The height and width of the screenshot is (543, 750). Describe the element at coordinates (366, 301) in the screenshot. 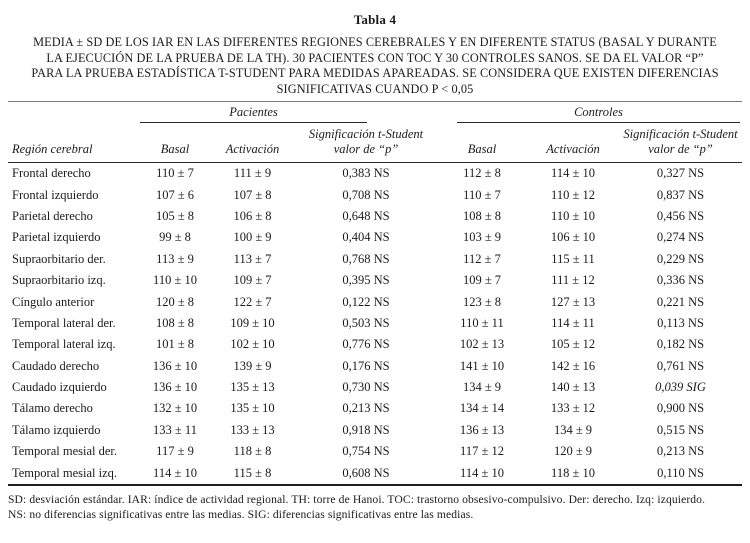

I see `value-cell: 0,122 NS` at that location.